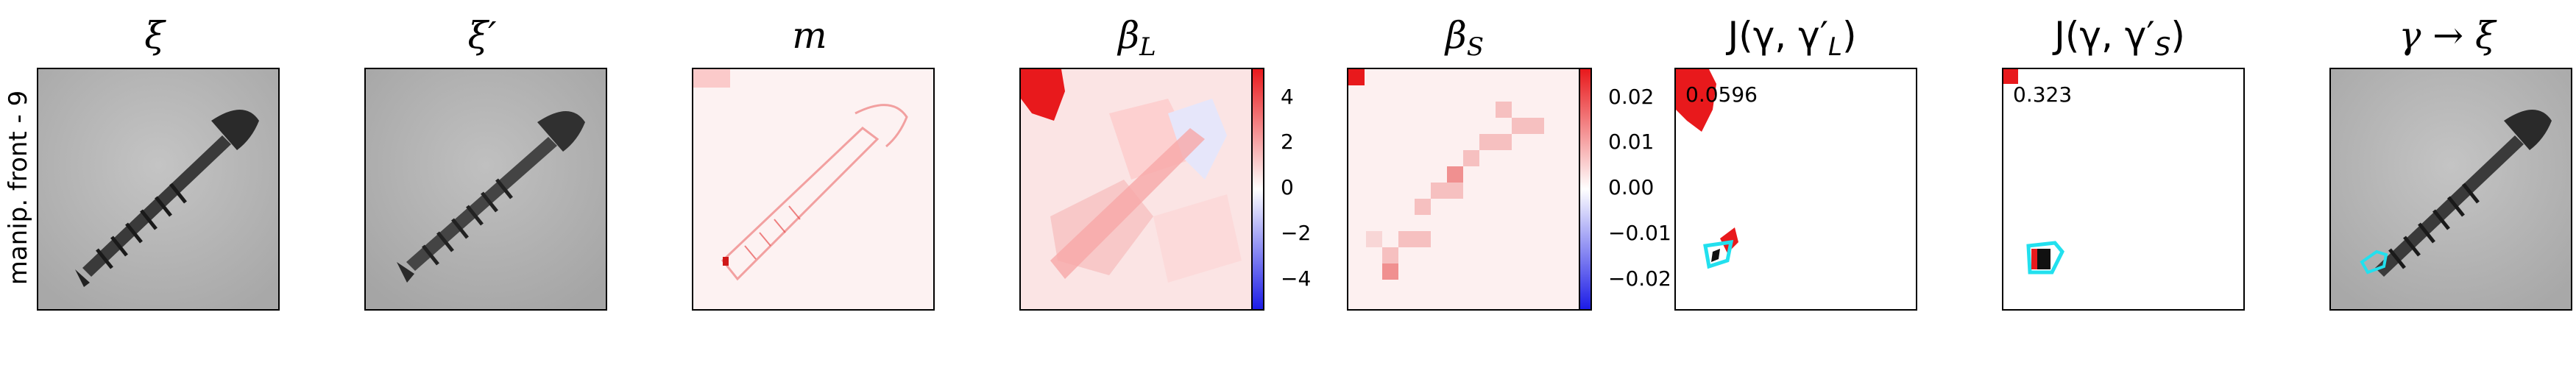 This screenshot has width=2576, height=368. I want to click on title-beta-l: βL, so click(1137, 38).